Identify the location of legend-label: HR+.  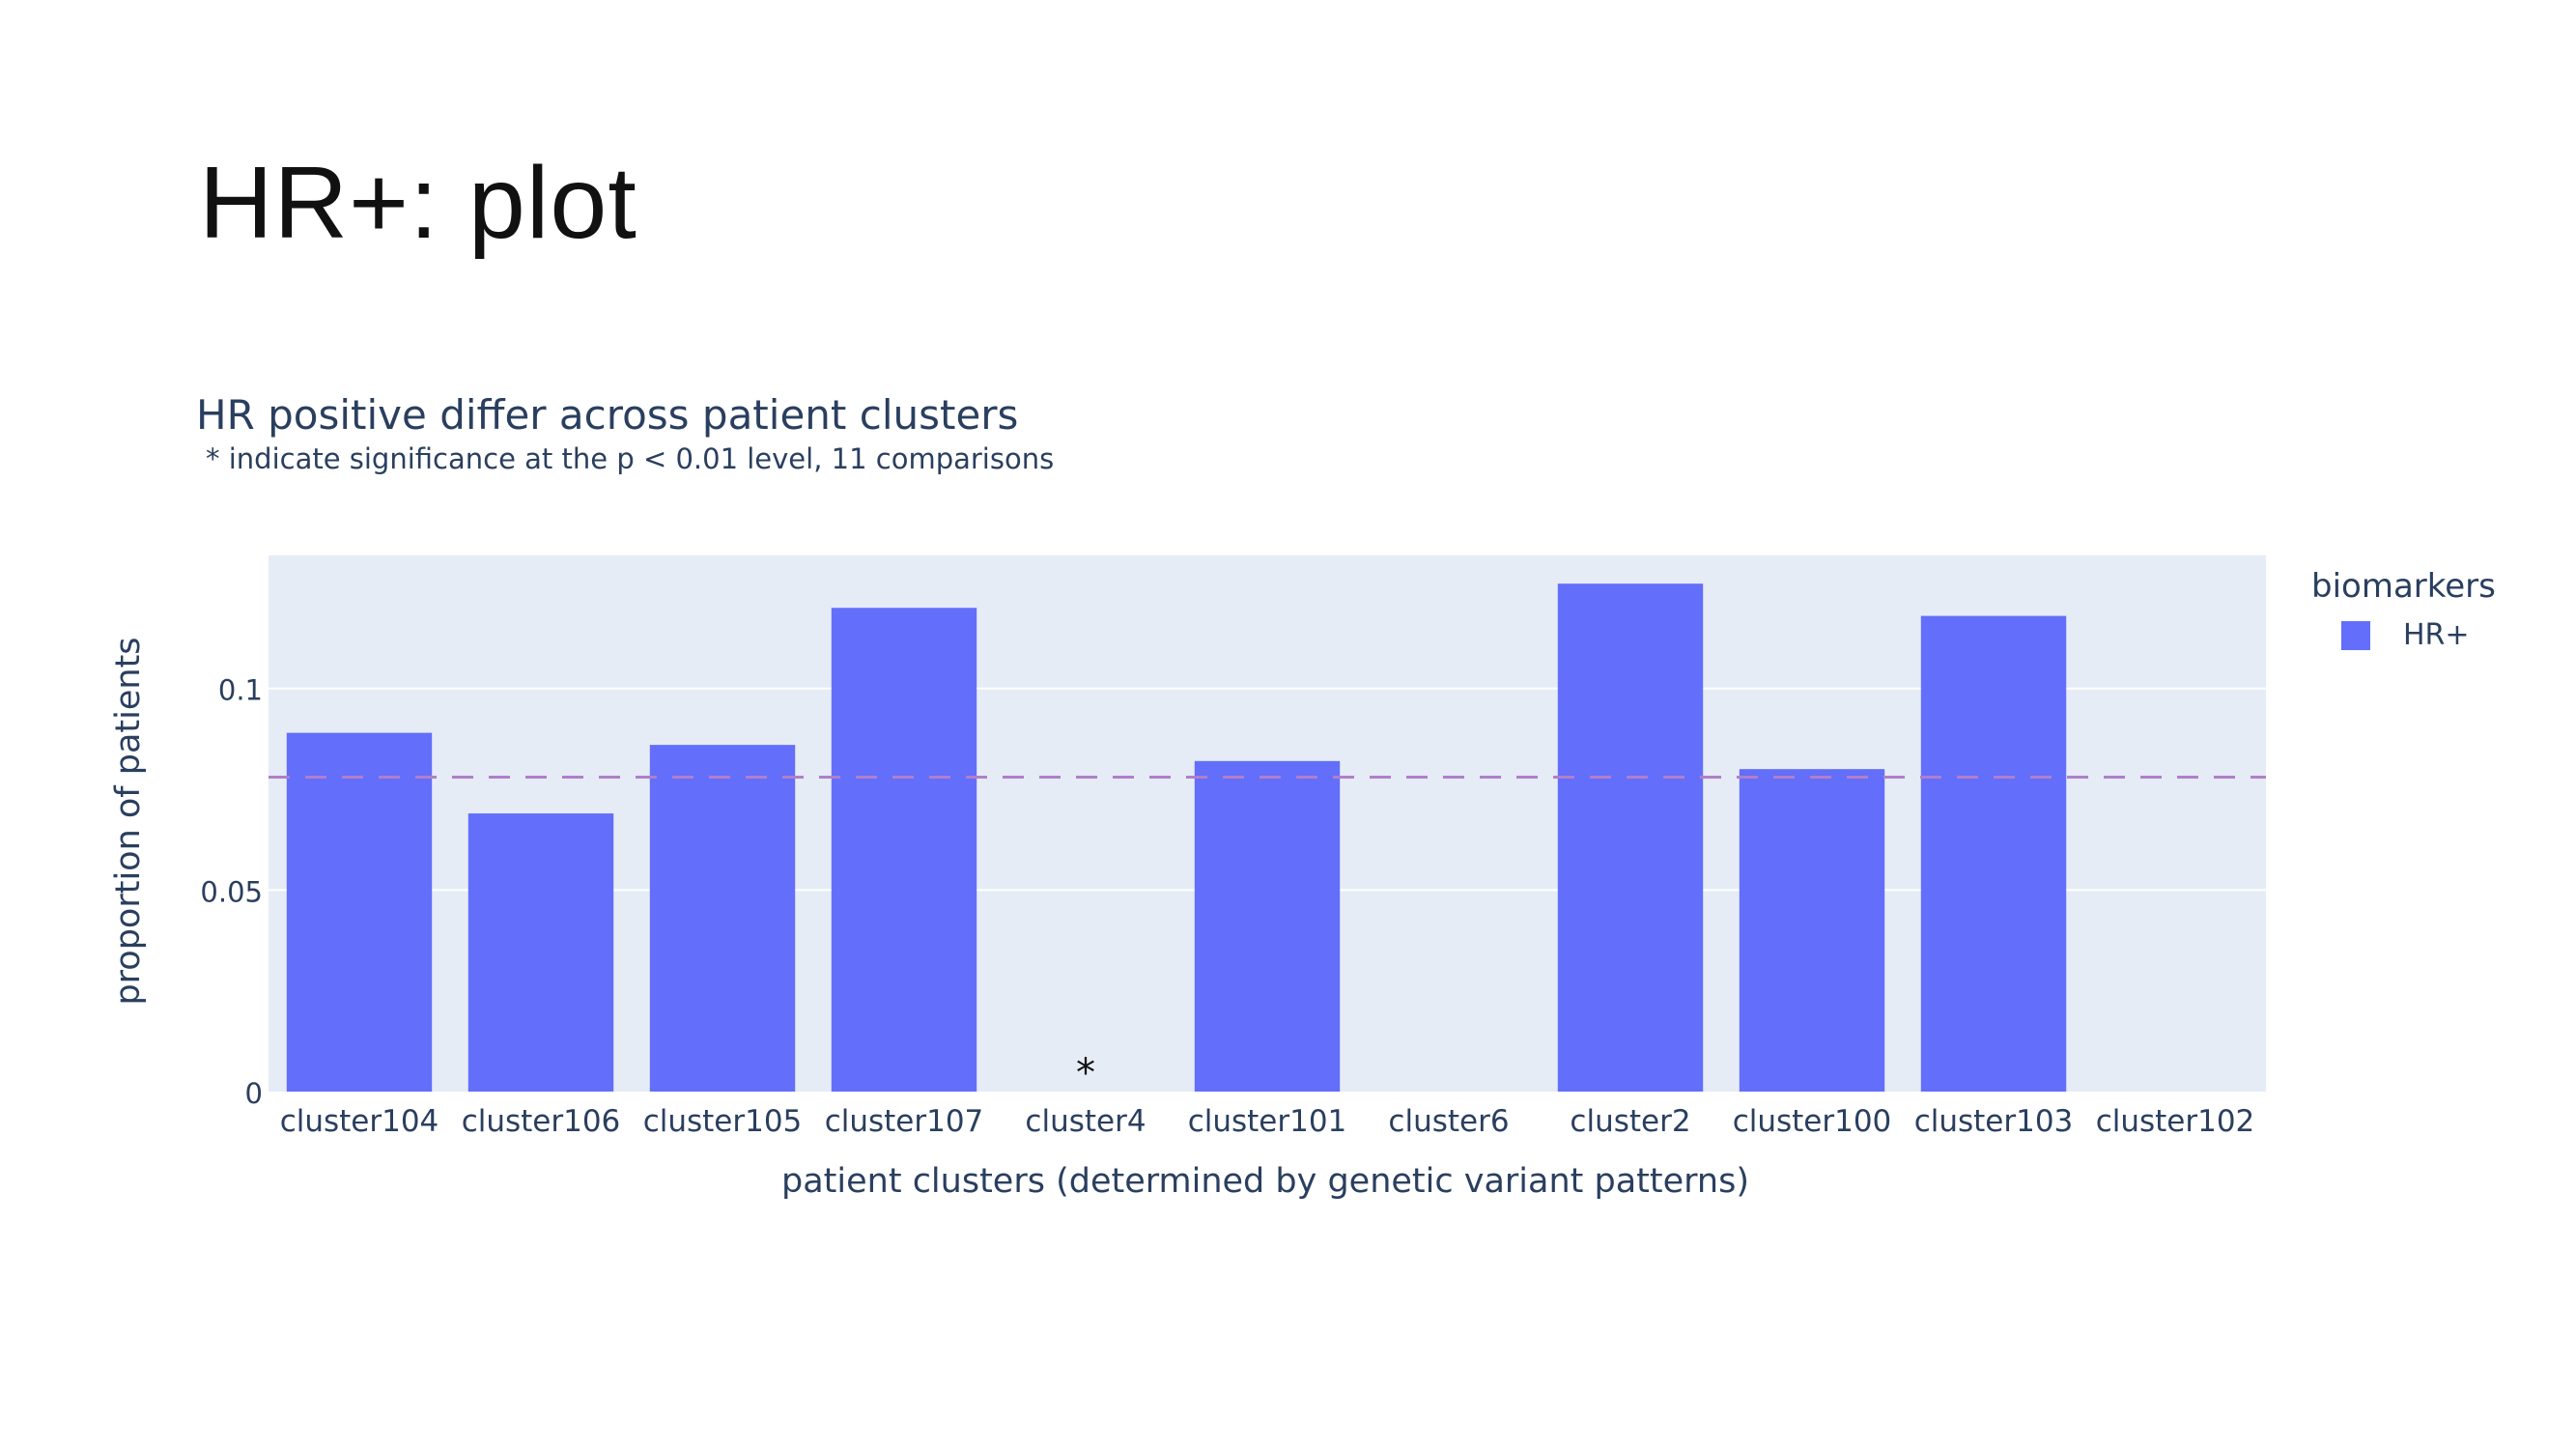
(2436, 635).